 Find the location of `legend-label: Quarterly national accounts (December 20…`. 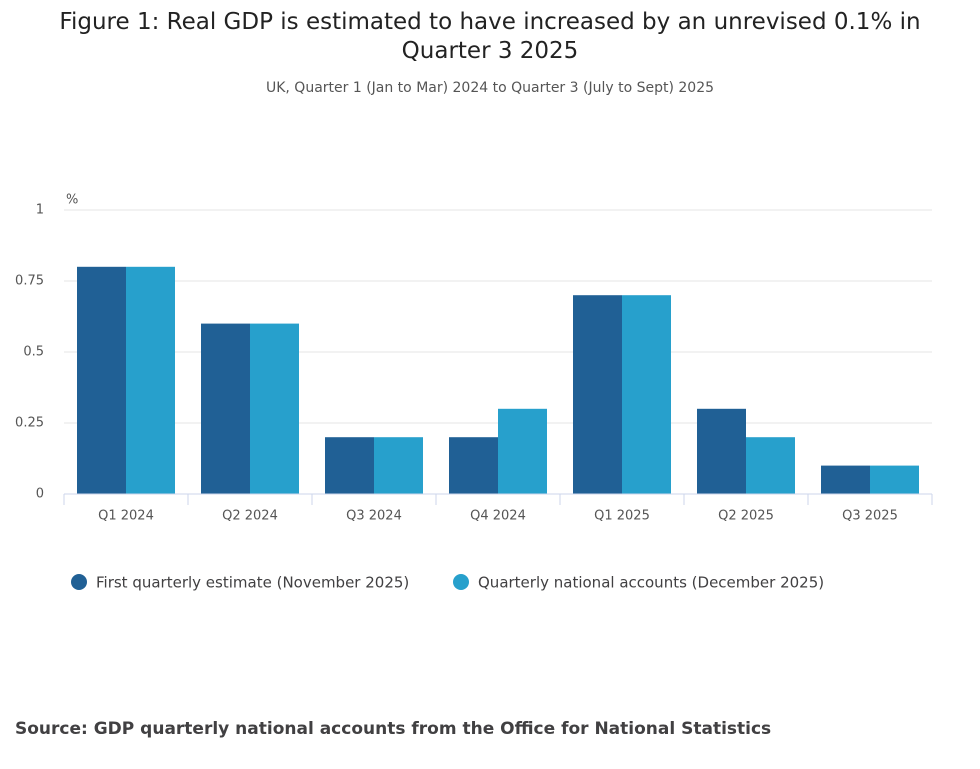

legend-label: Quarterly national accounts (December 20… is located at coordinates (651, 583).